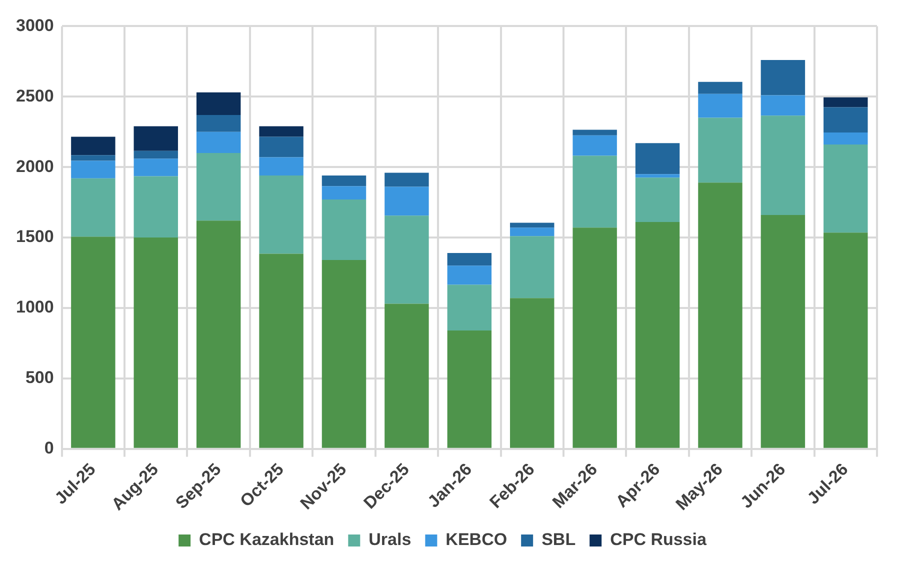 This screenshot has width=905, height=567. I want to click on legend-label: CPC Kazakhstan, so click(266, 540).